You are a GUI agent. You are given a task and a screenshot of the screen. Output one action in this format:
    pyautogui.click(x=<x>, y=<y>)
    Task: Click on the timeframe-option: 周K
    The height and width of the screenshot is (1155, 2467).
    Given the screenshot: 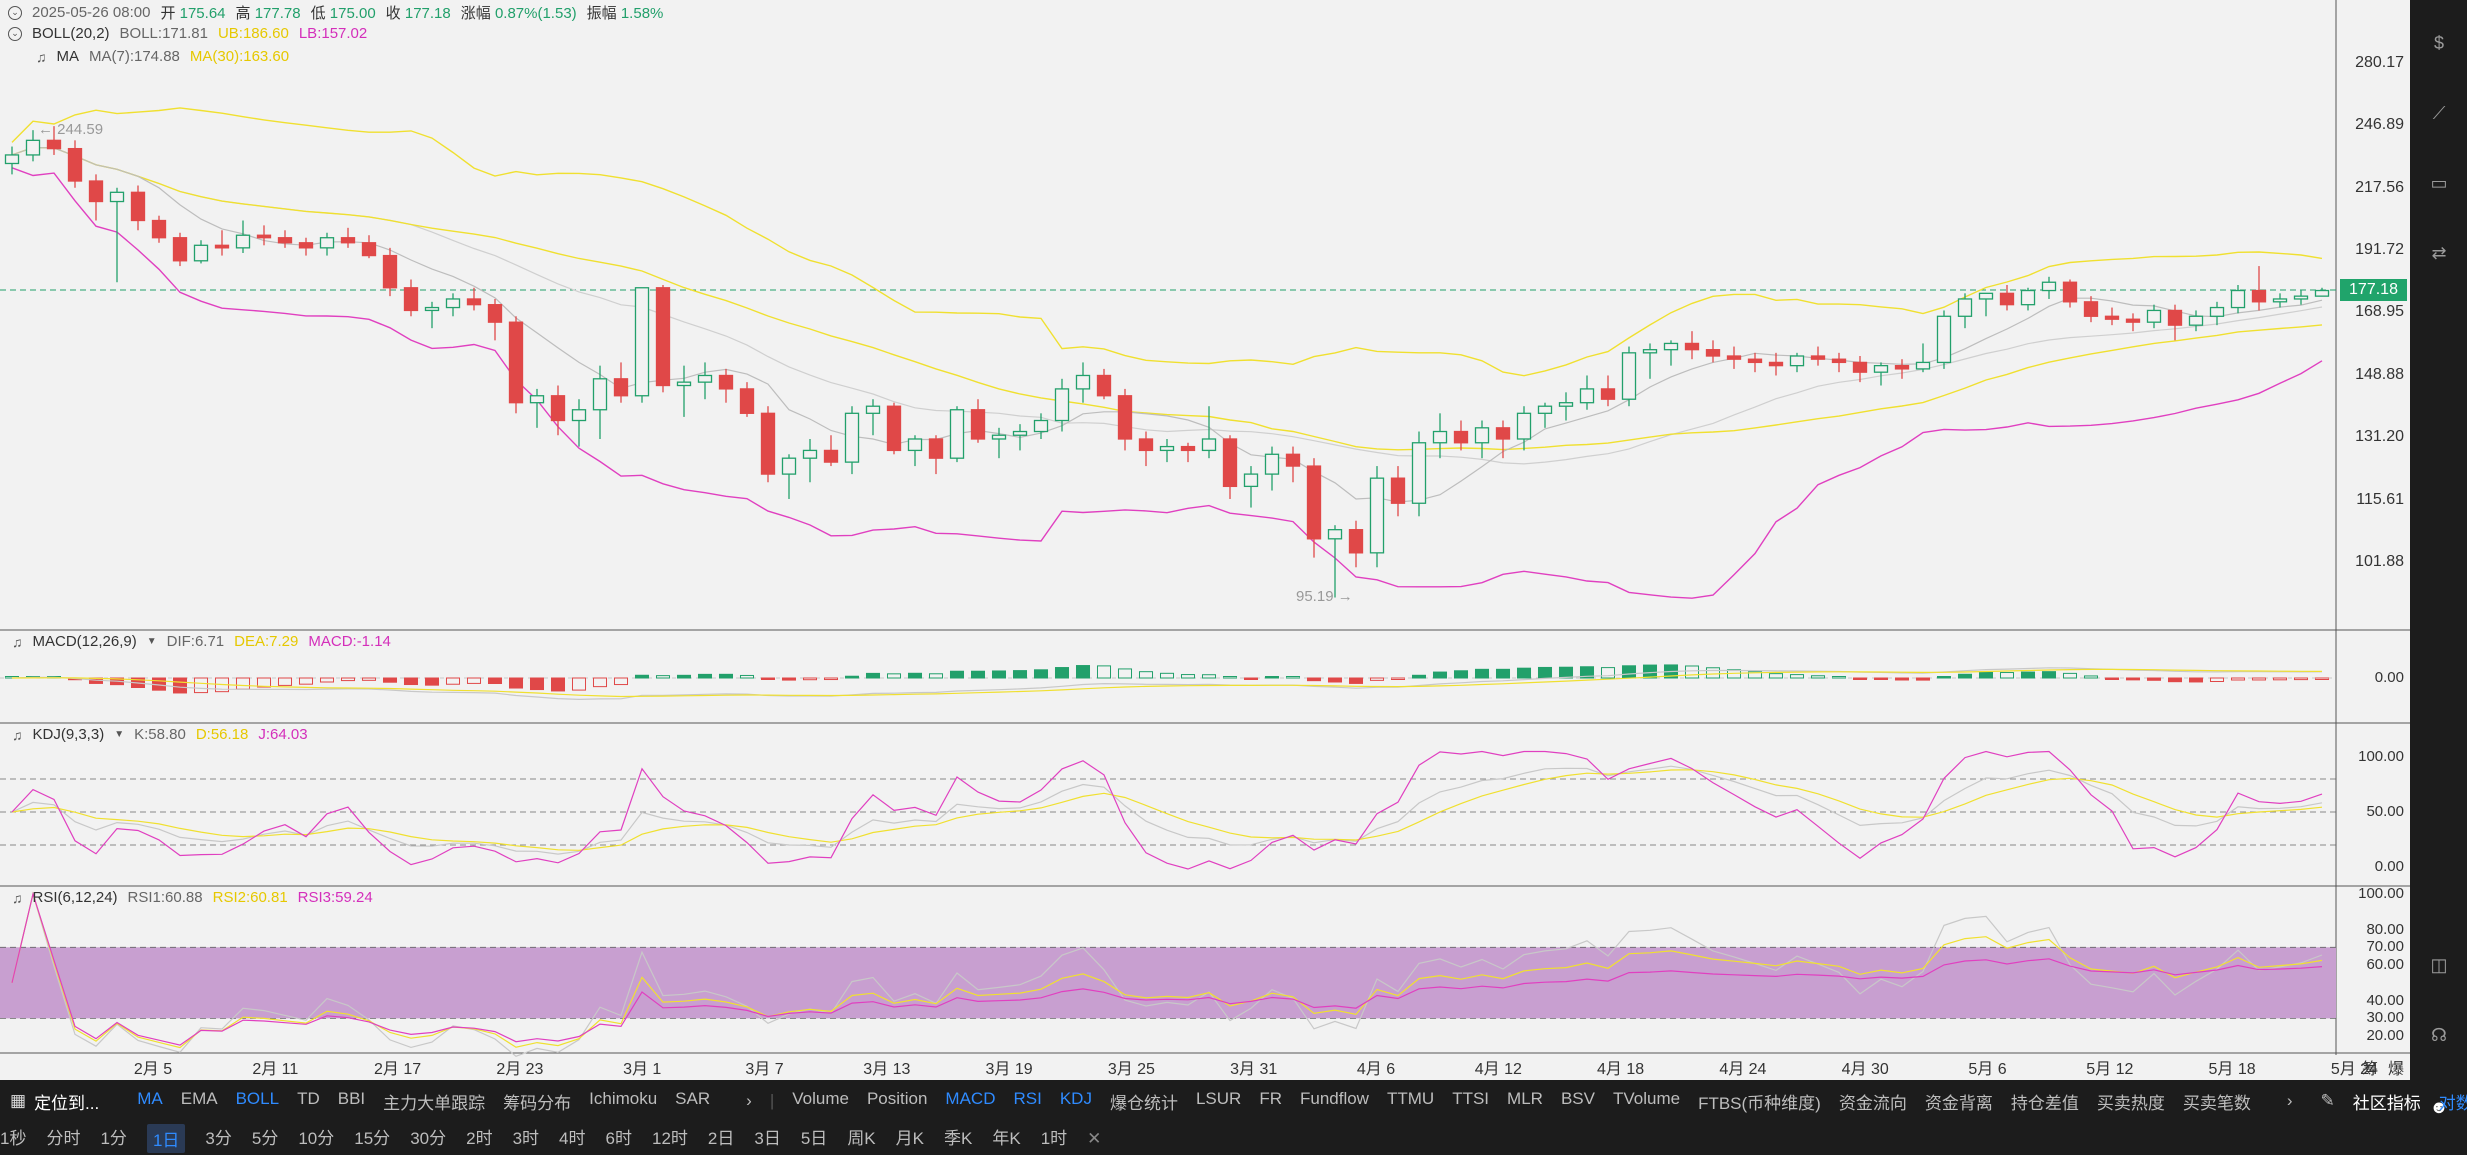 What is the action you would take?
    pyautogui.click(x=861, y=1138)
    